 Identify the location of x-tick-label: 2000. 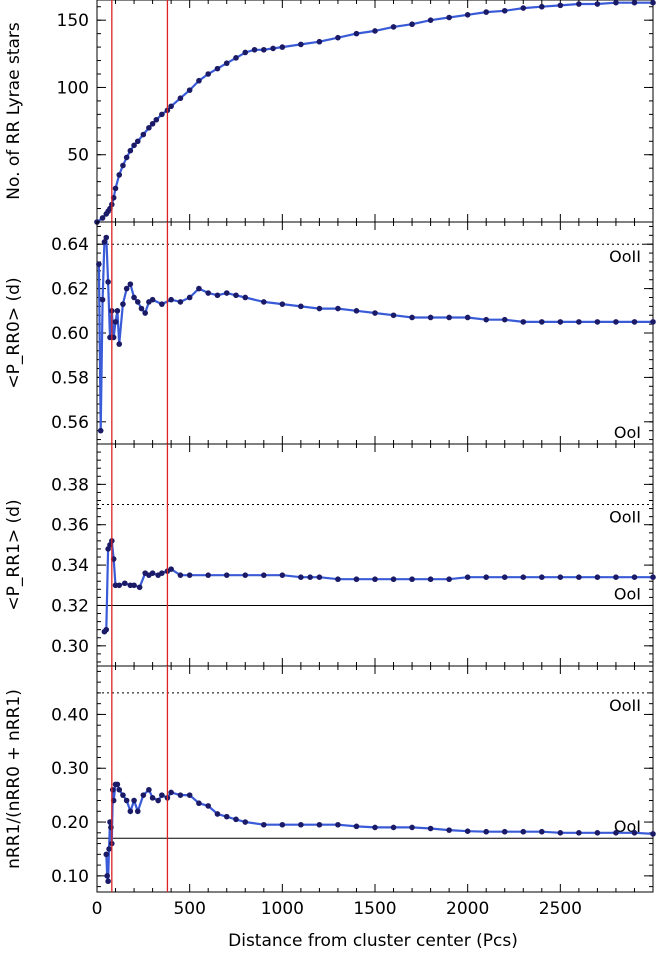
(467, 909).